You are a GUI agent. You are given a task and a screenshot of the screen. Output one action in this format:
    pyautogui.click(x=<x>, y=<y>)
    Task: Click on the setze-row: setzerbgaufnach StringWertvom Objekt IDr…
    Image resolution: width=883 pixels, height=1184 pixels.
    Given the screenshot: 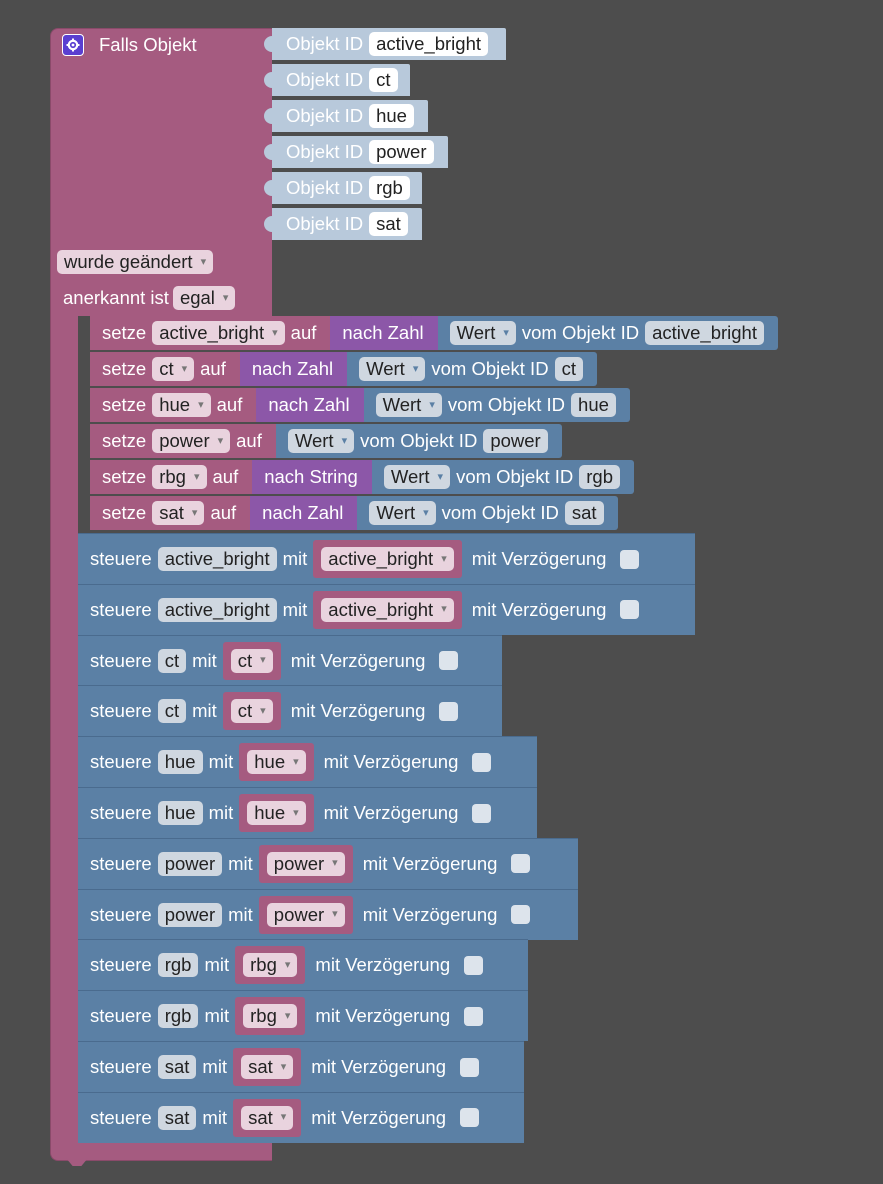 What is the action you would take?
    pyautogui.click(x=356, y=477)
    